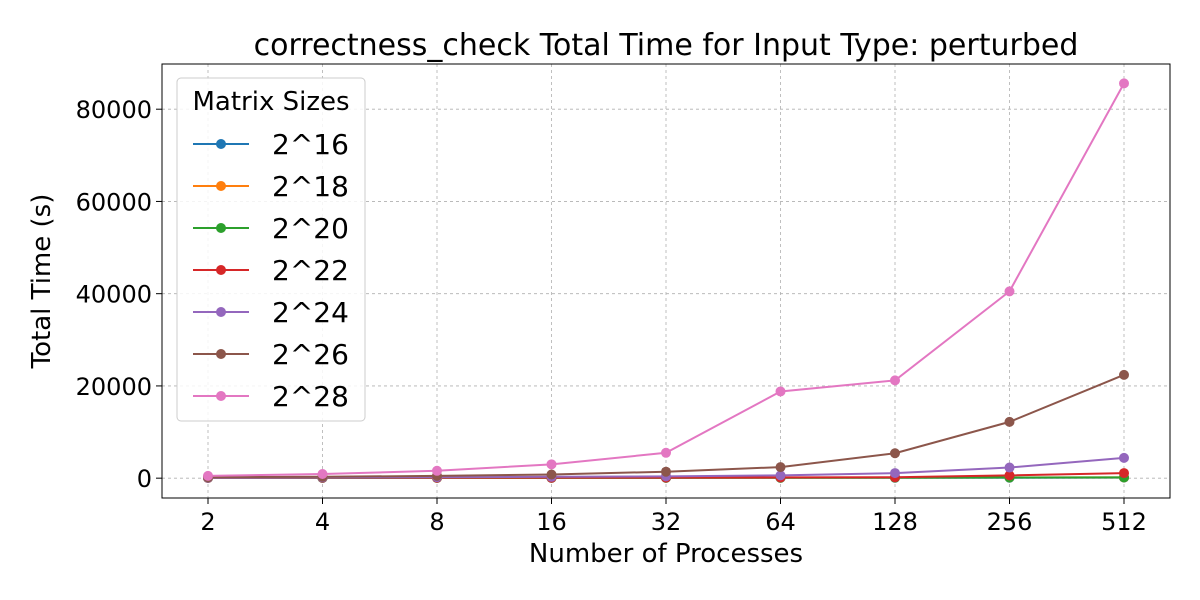 This screenshot has width=1200, height=600. Describe the element at coordinates (780, 522) in the screenshot. I see `x-tick-label: 64` at that location.